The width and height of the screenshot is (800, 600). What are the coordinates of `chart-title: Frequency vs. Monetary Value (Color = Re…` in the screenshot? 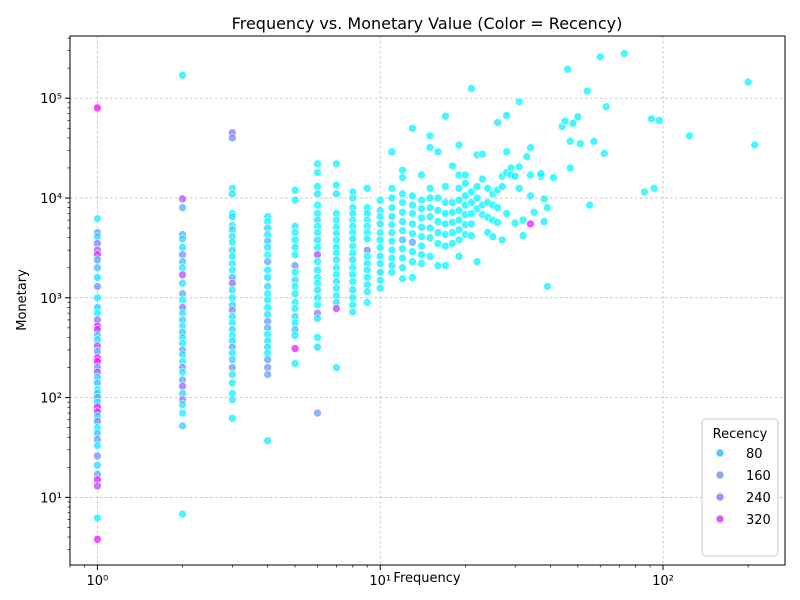 It's located at (427, 23).